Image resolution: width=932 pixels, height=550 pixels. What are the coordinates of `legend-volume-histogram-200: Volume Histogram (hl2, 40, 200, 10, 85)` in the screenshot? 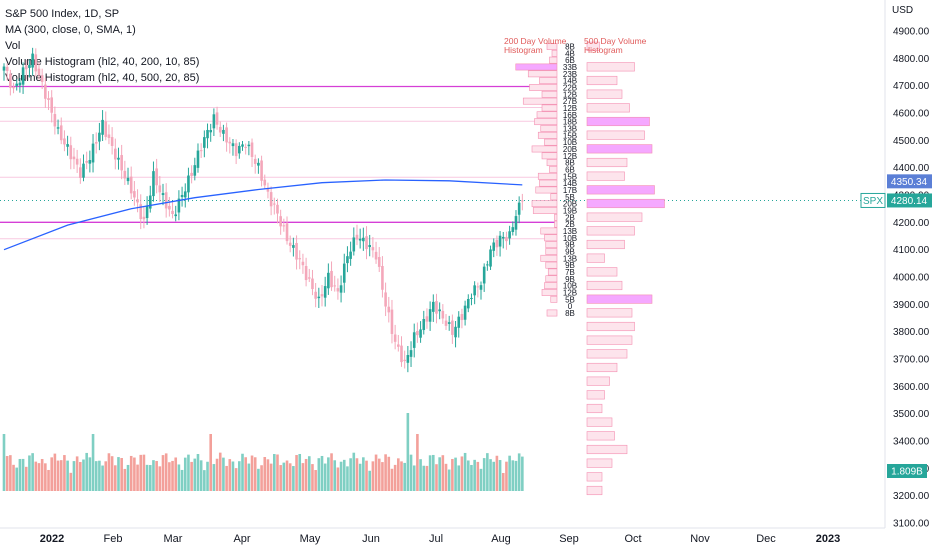 It's located at (102, 62).